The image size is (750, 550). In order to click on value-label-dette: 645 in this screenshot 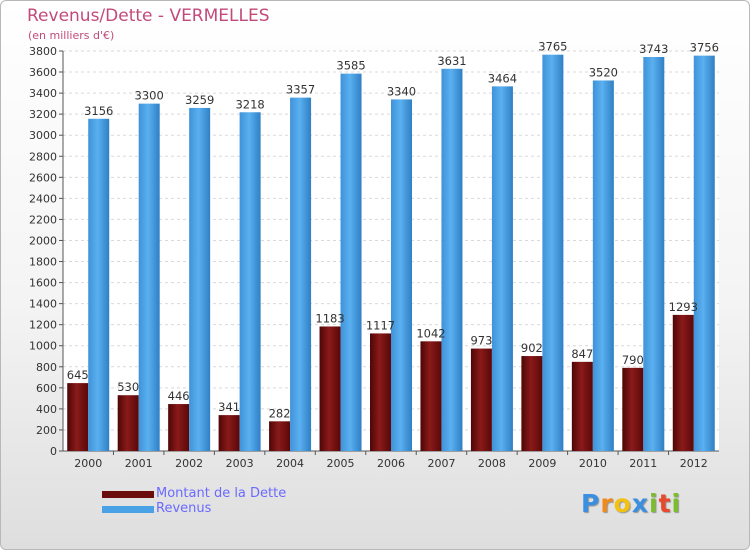, I will do `click(78, 375)`.